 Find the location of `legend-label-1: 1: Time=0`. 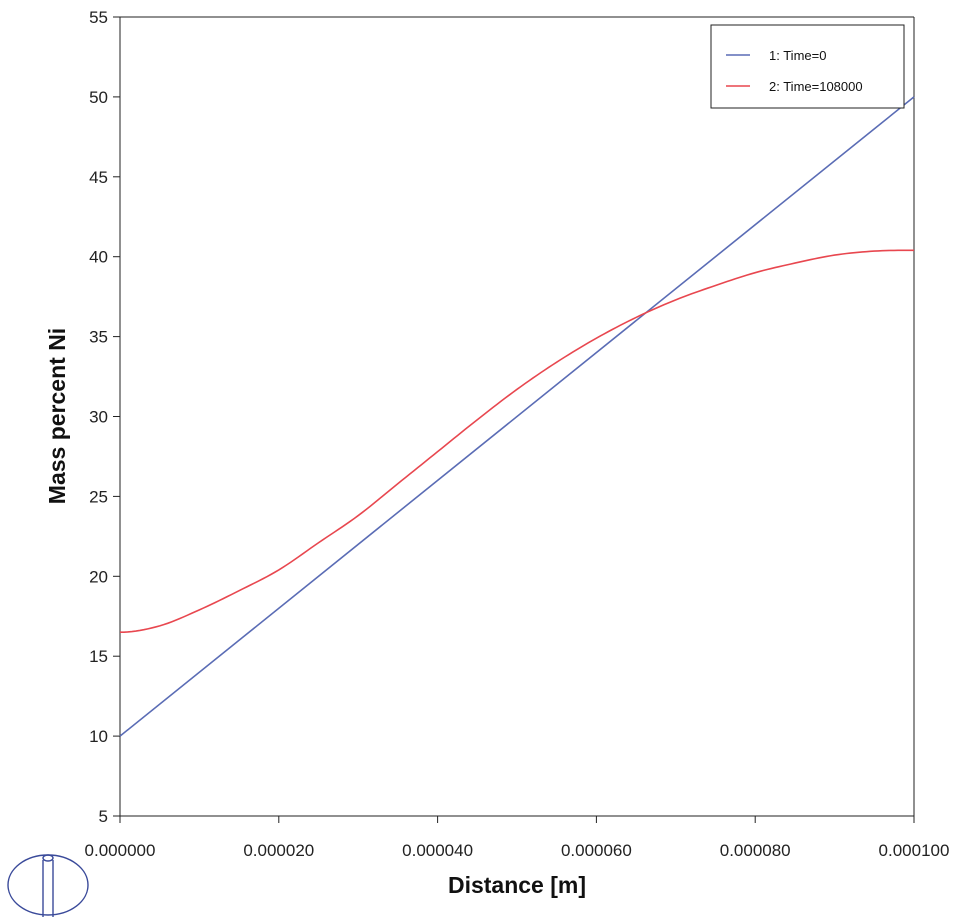

legend-label-1: 1: Time=0 is located at coordinates (797, 55).